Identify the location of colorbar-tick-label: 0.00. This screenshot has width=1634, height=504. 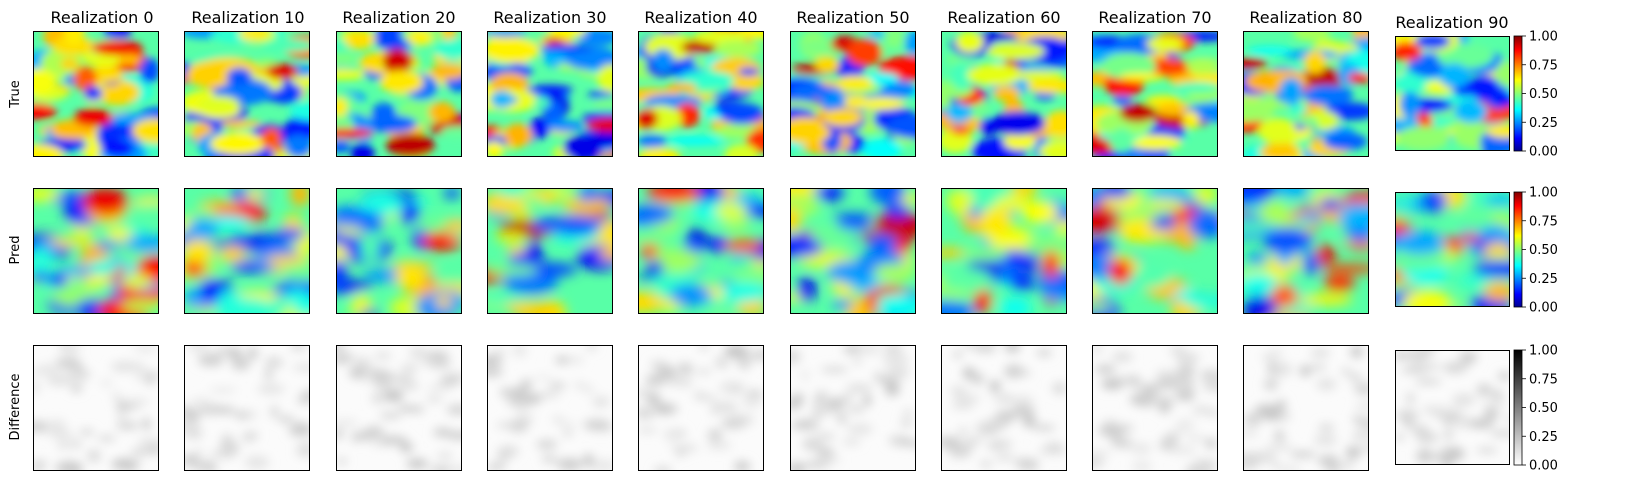
(1543, 308).